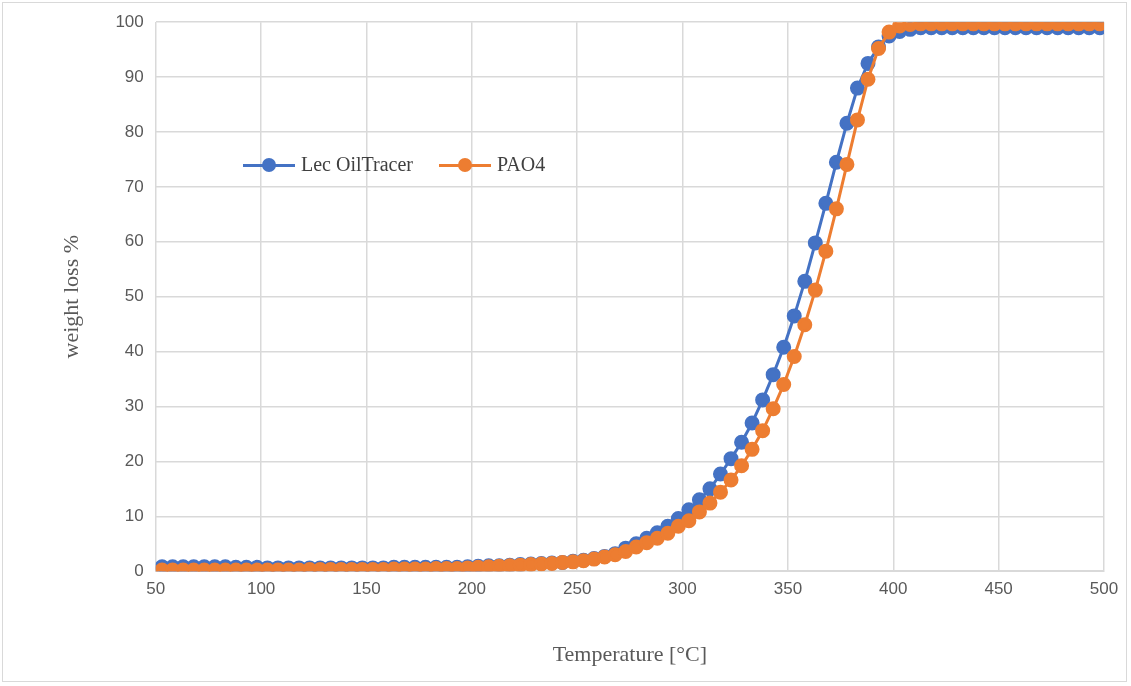 This screenshot has height=686, width=1131. Describe the element at coordinates (893, 589) in the screenshot. I see `x-tick-label: 400` at that location.